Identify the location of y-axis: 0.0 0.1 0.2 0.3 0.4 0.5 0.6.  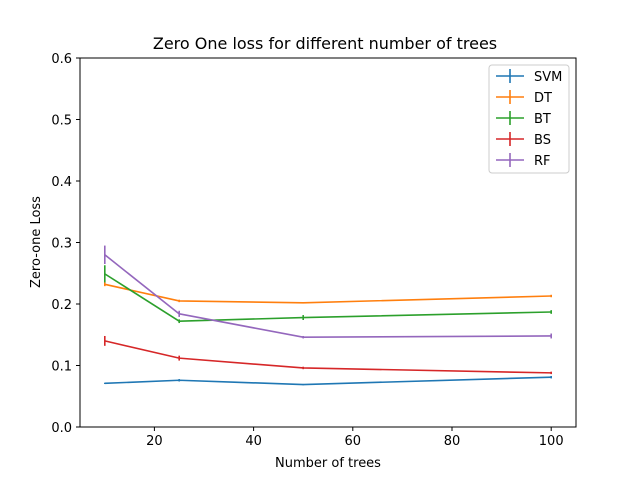
(65, 244).